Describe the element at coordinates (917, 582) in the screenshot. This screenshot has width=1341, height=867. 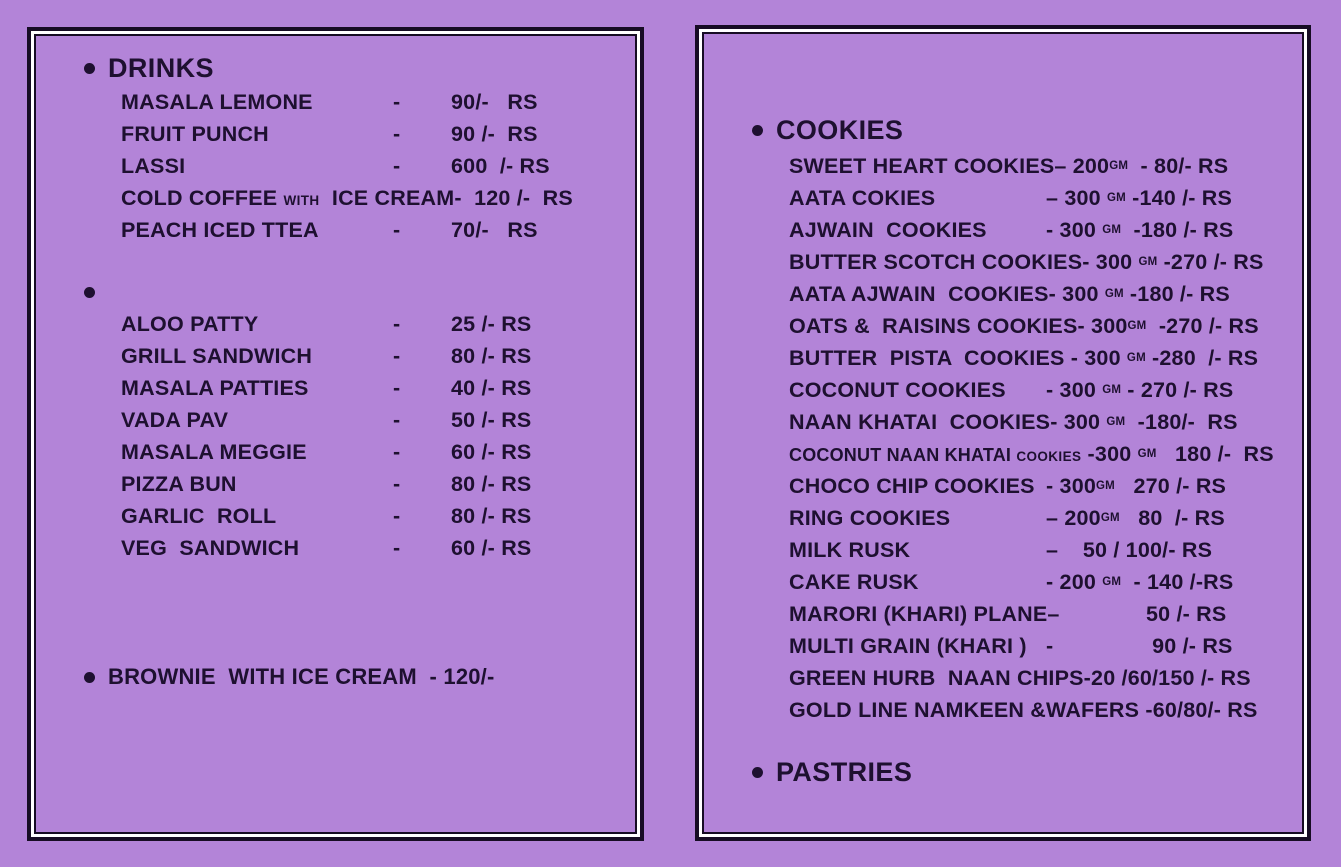
I see `item-name: CAKE RUSK` at that location.